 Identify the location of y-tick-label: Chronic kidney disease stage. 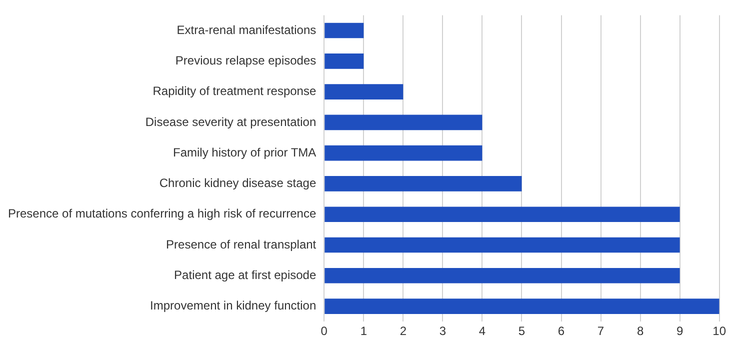
(237, 183).